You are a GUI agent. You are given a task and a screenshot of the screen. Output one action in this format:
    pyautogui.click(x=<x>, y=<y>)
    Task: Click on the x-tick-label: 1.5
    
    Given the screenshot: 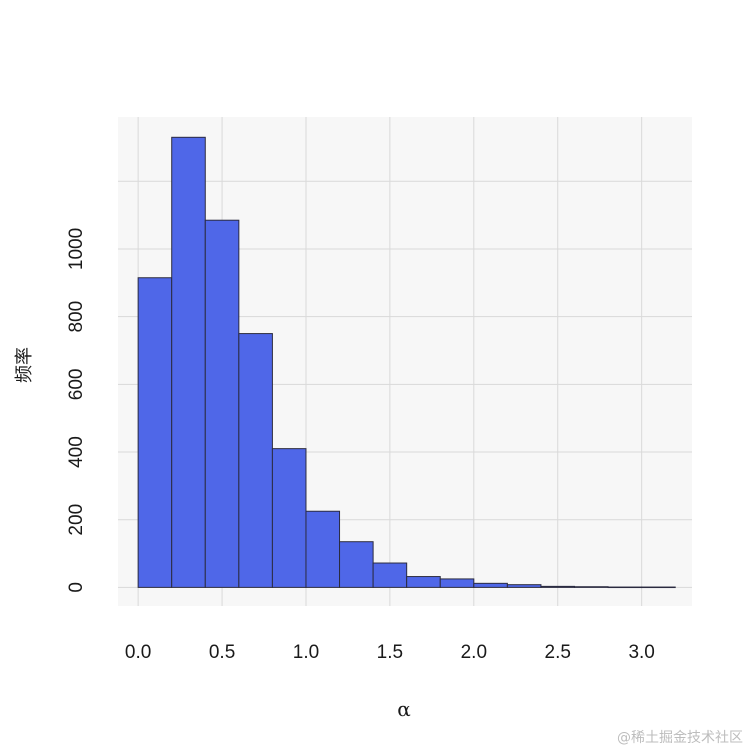 What is the action you would take?
    pyautogui.click(x=390, y=652)
    